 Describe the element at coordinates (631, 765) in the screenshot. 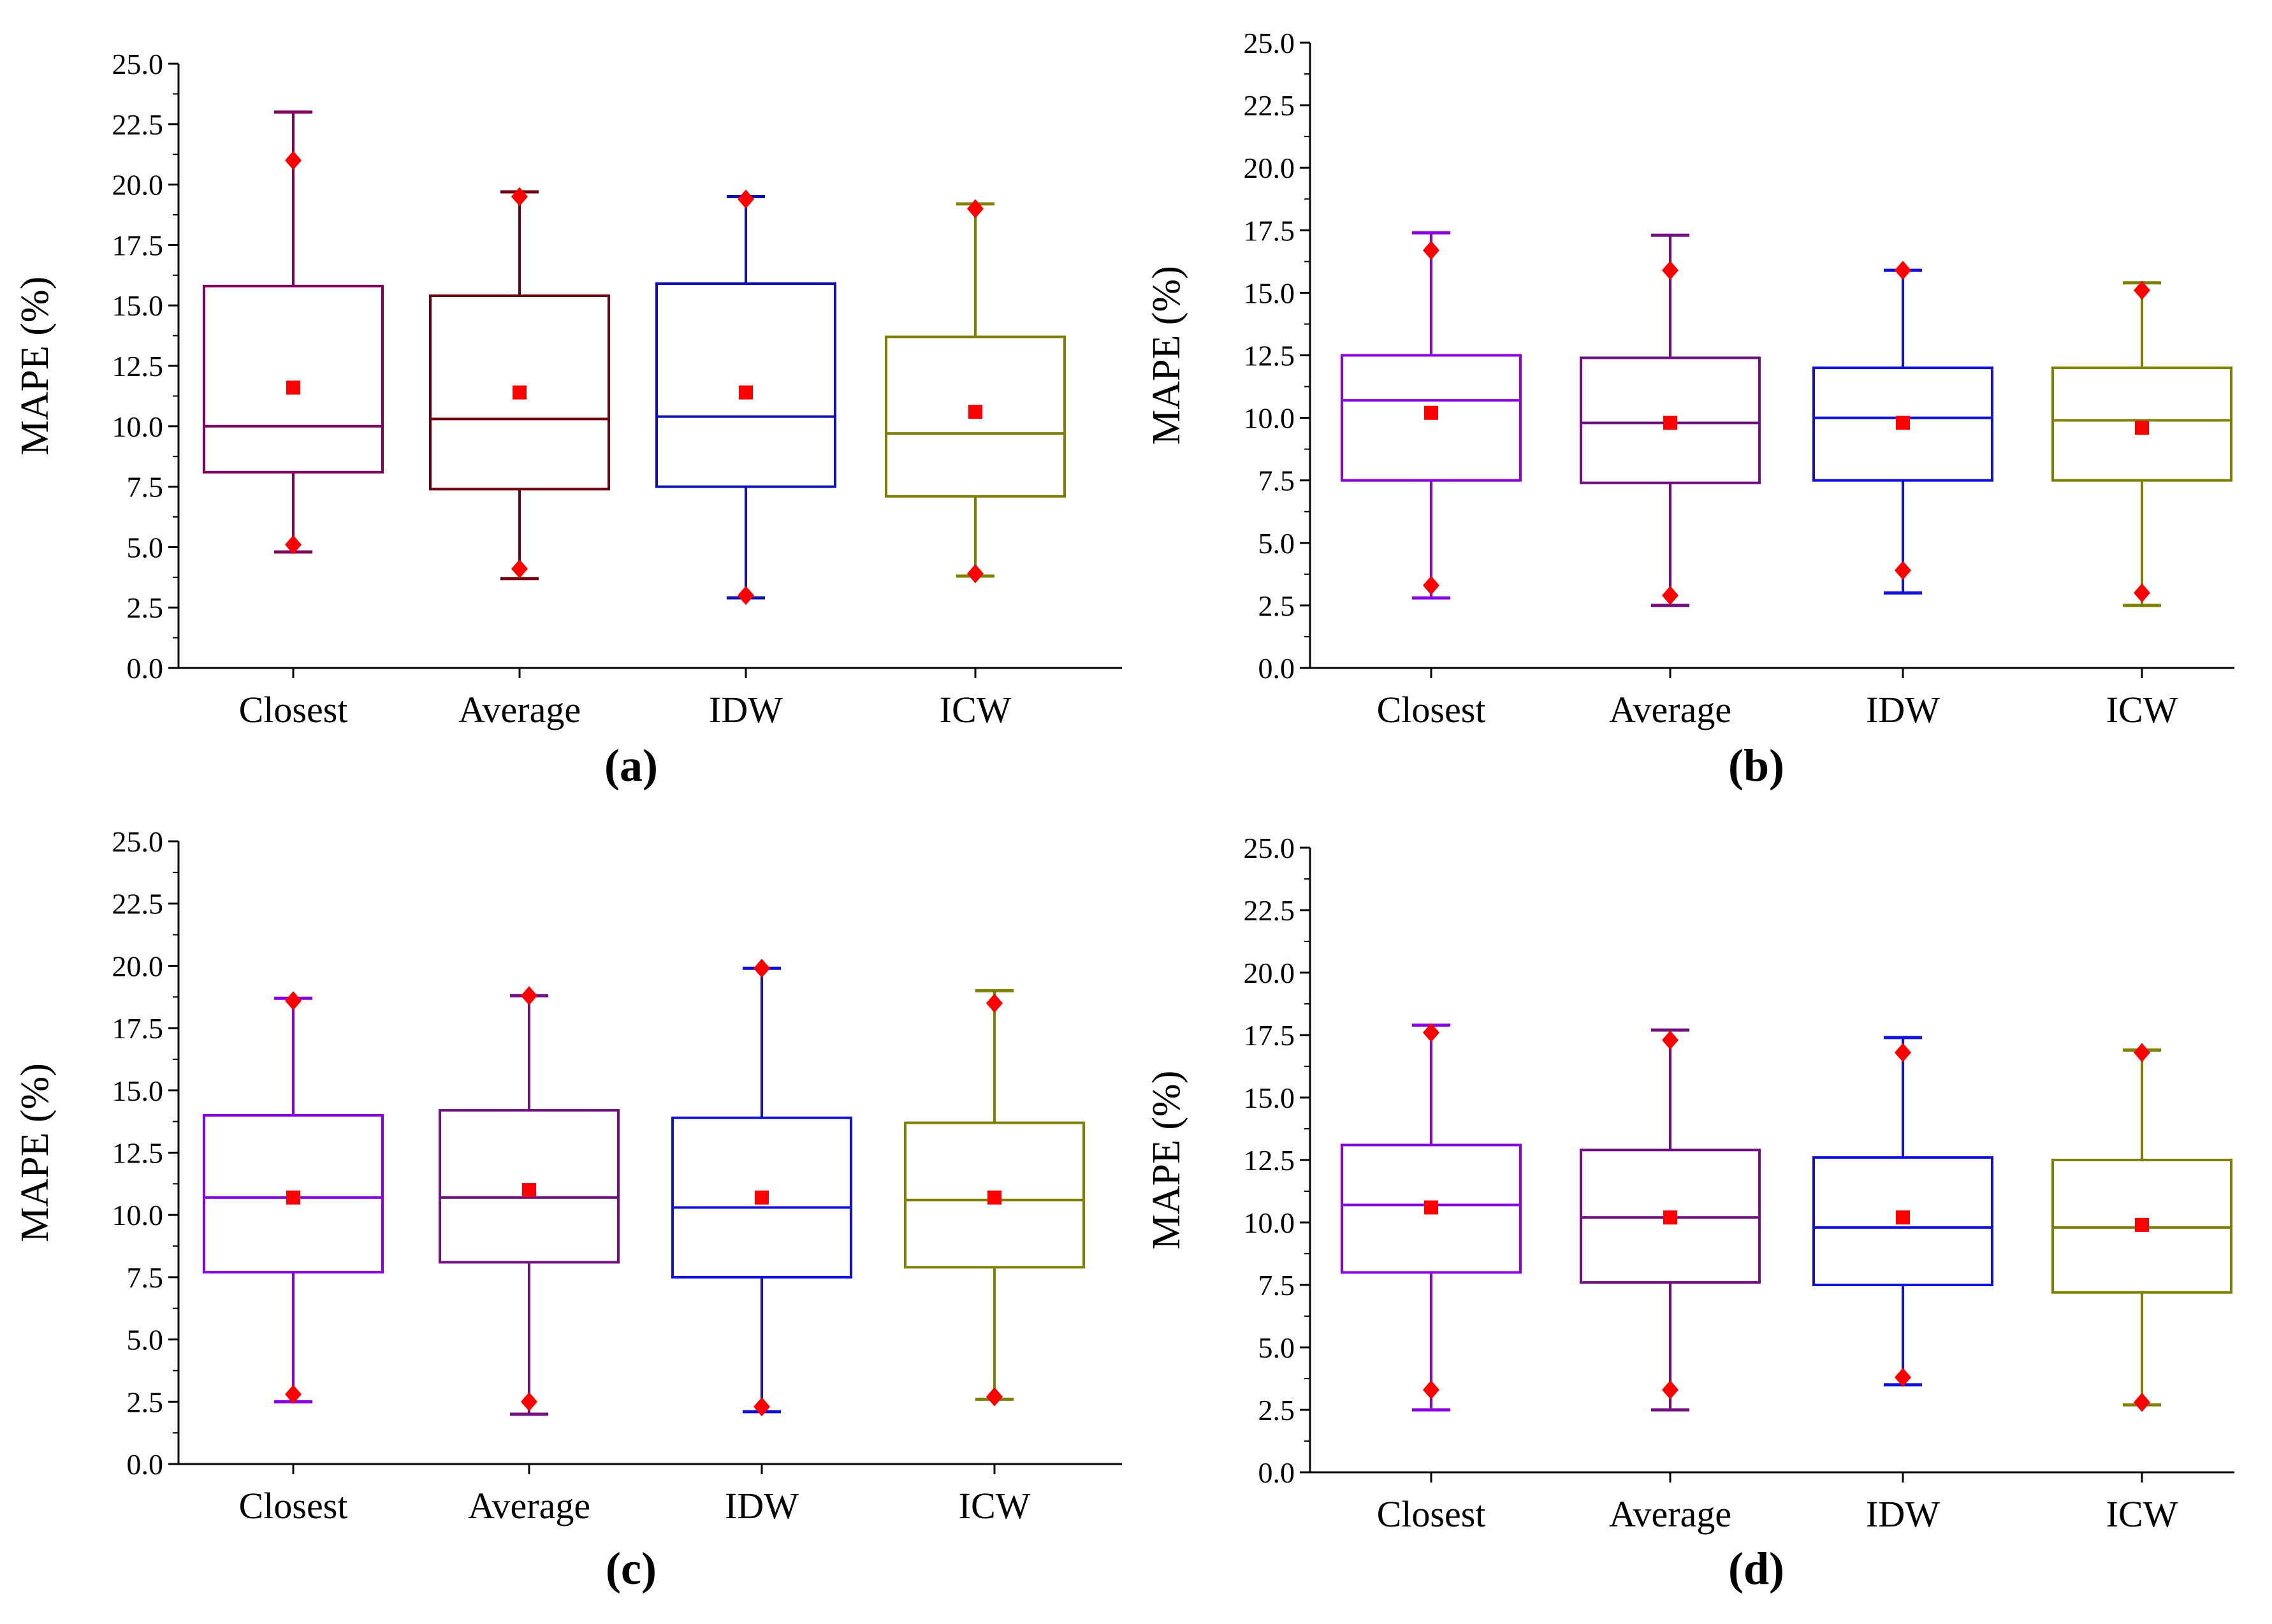

I see `panel-label: (a)` at that location.